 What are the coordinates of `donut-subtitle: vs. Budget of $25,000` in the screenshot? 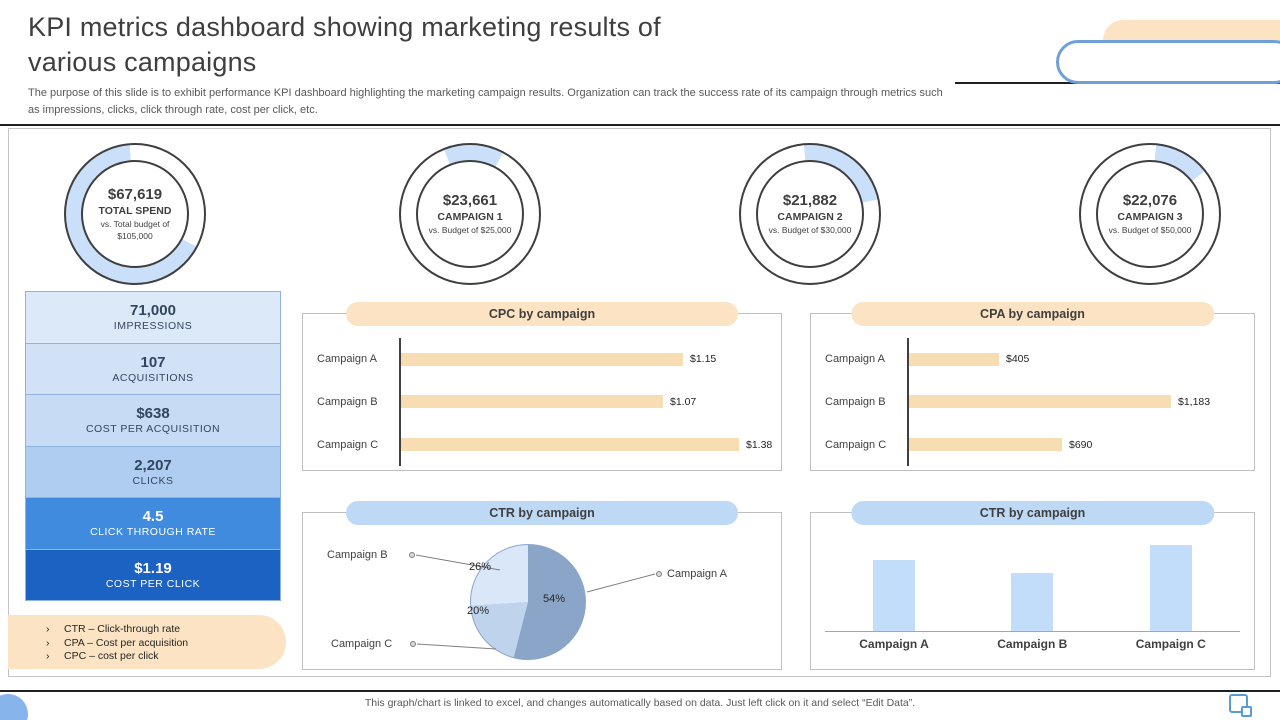 It's located at (470, 229).